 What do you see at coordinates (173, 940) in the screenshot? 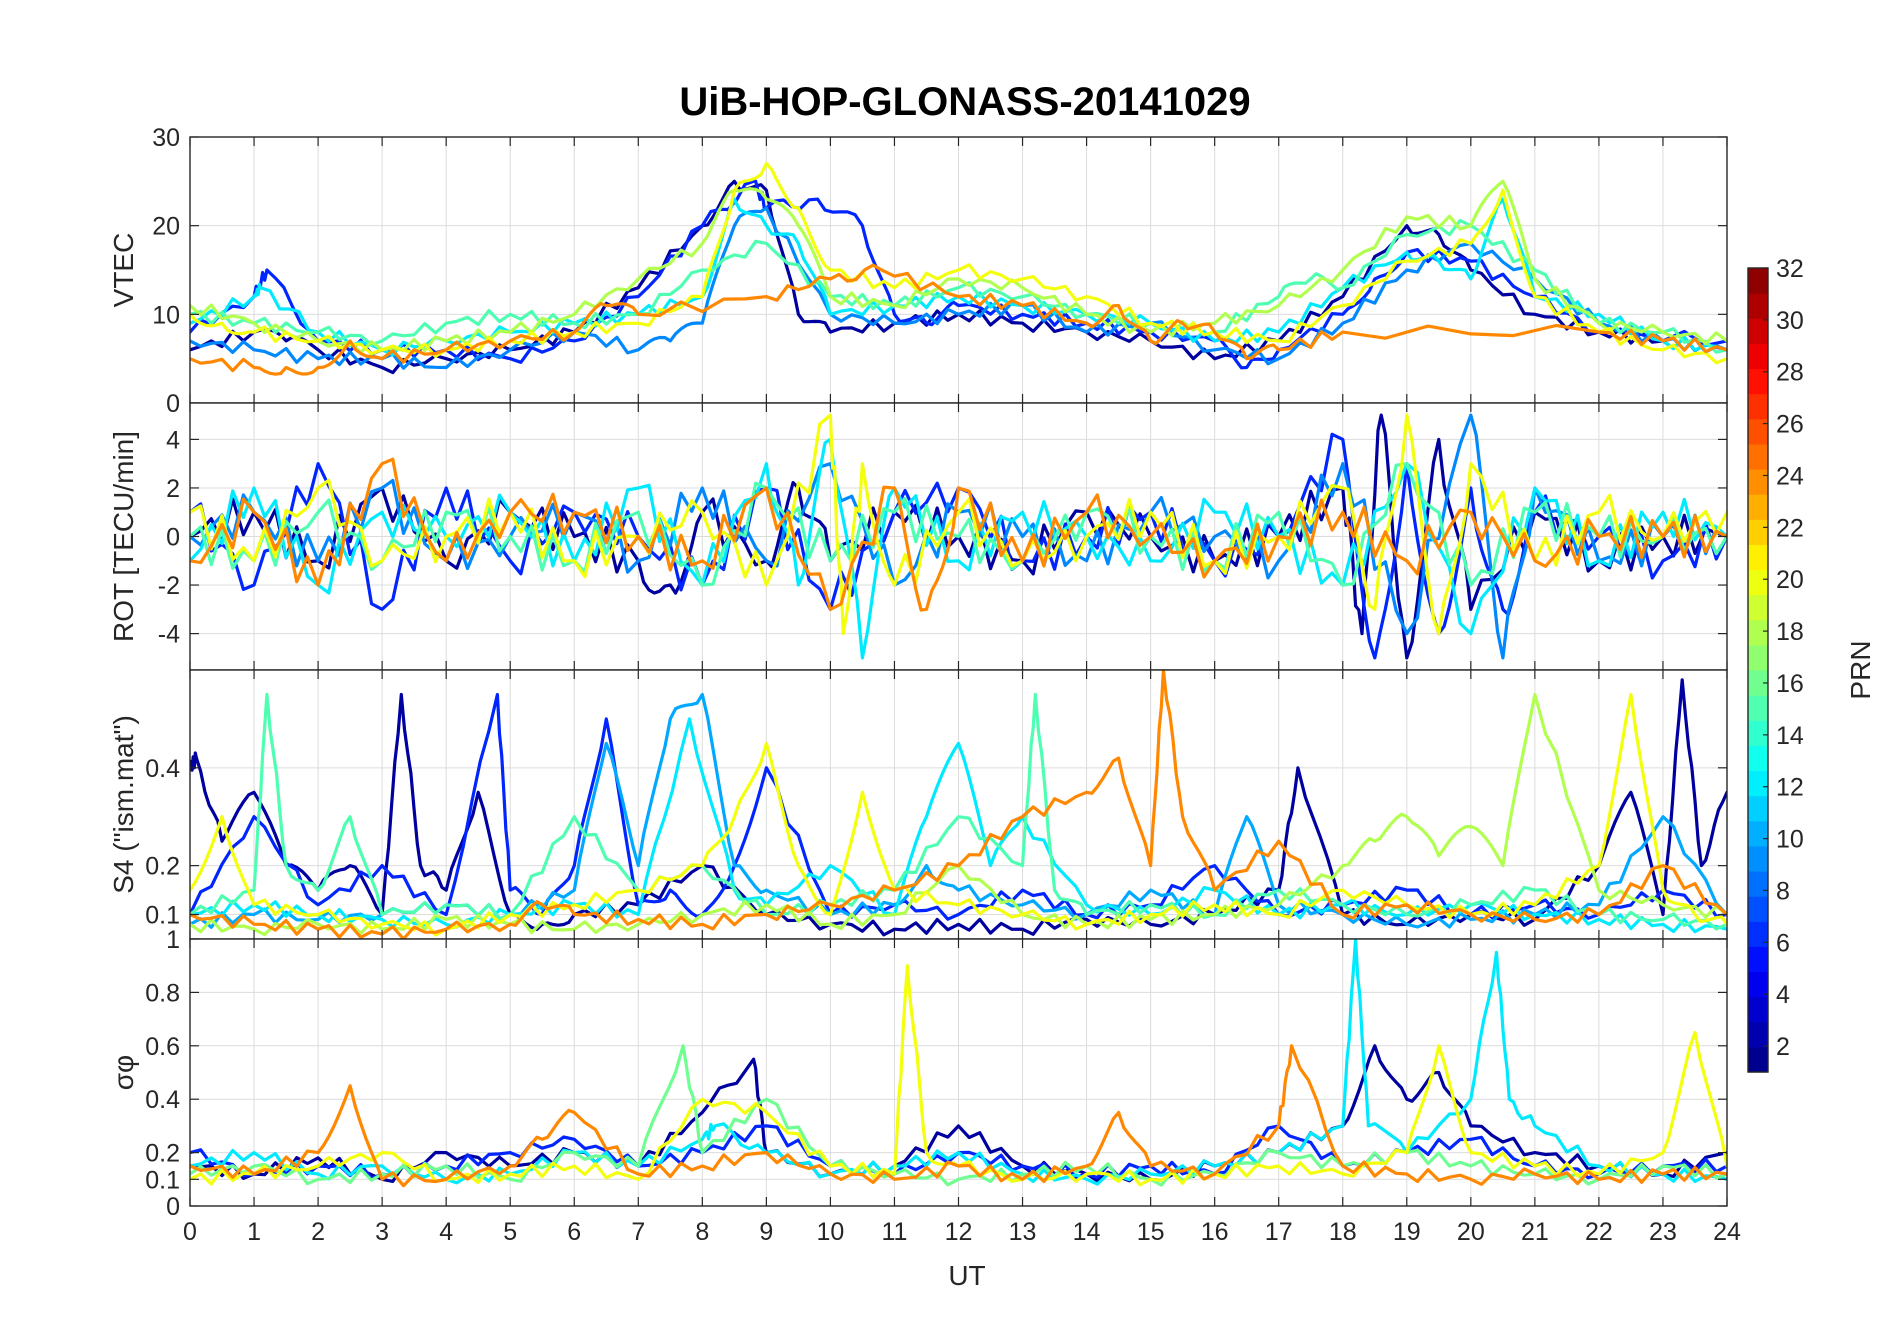
I see `y-tick-label: 1` at bounding box center [173, 940].